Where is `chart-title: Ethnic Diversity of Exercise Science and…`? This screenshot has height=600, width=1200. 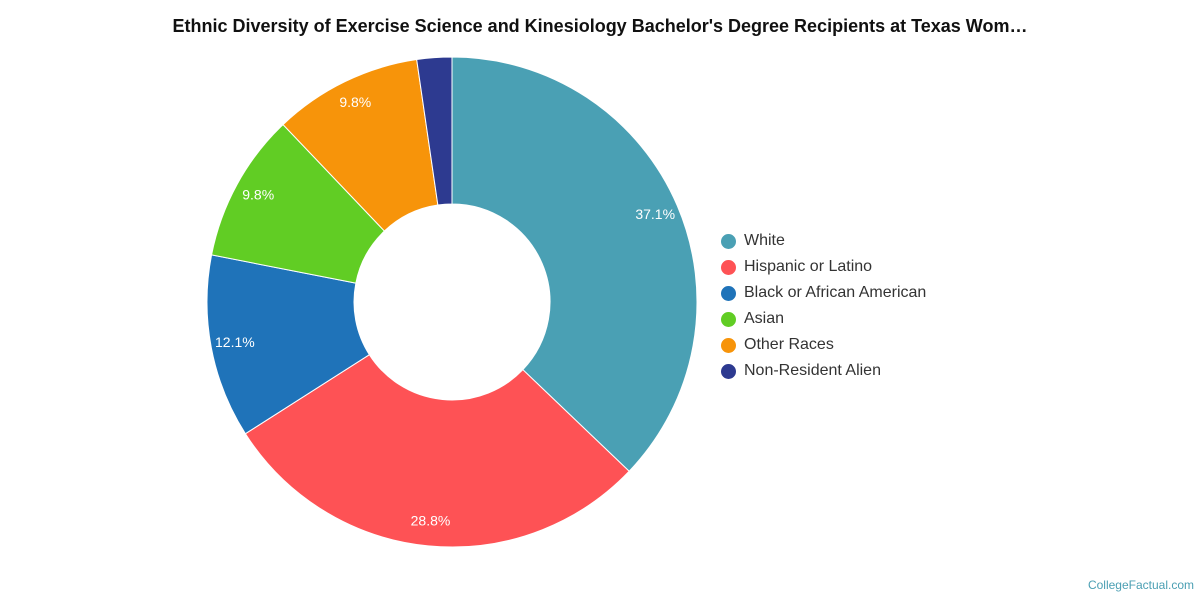
chart-title: Ethnic Diversity of Exercise Science and… is located at coordinates (600, 26).